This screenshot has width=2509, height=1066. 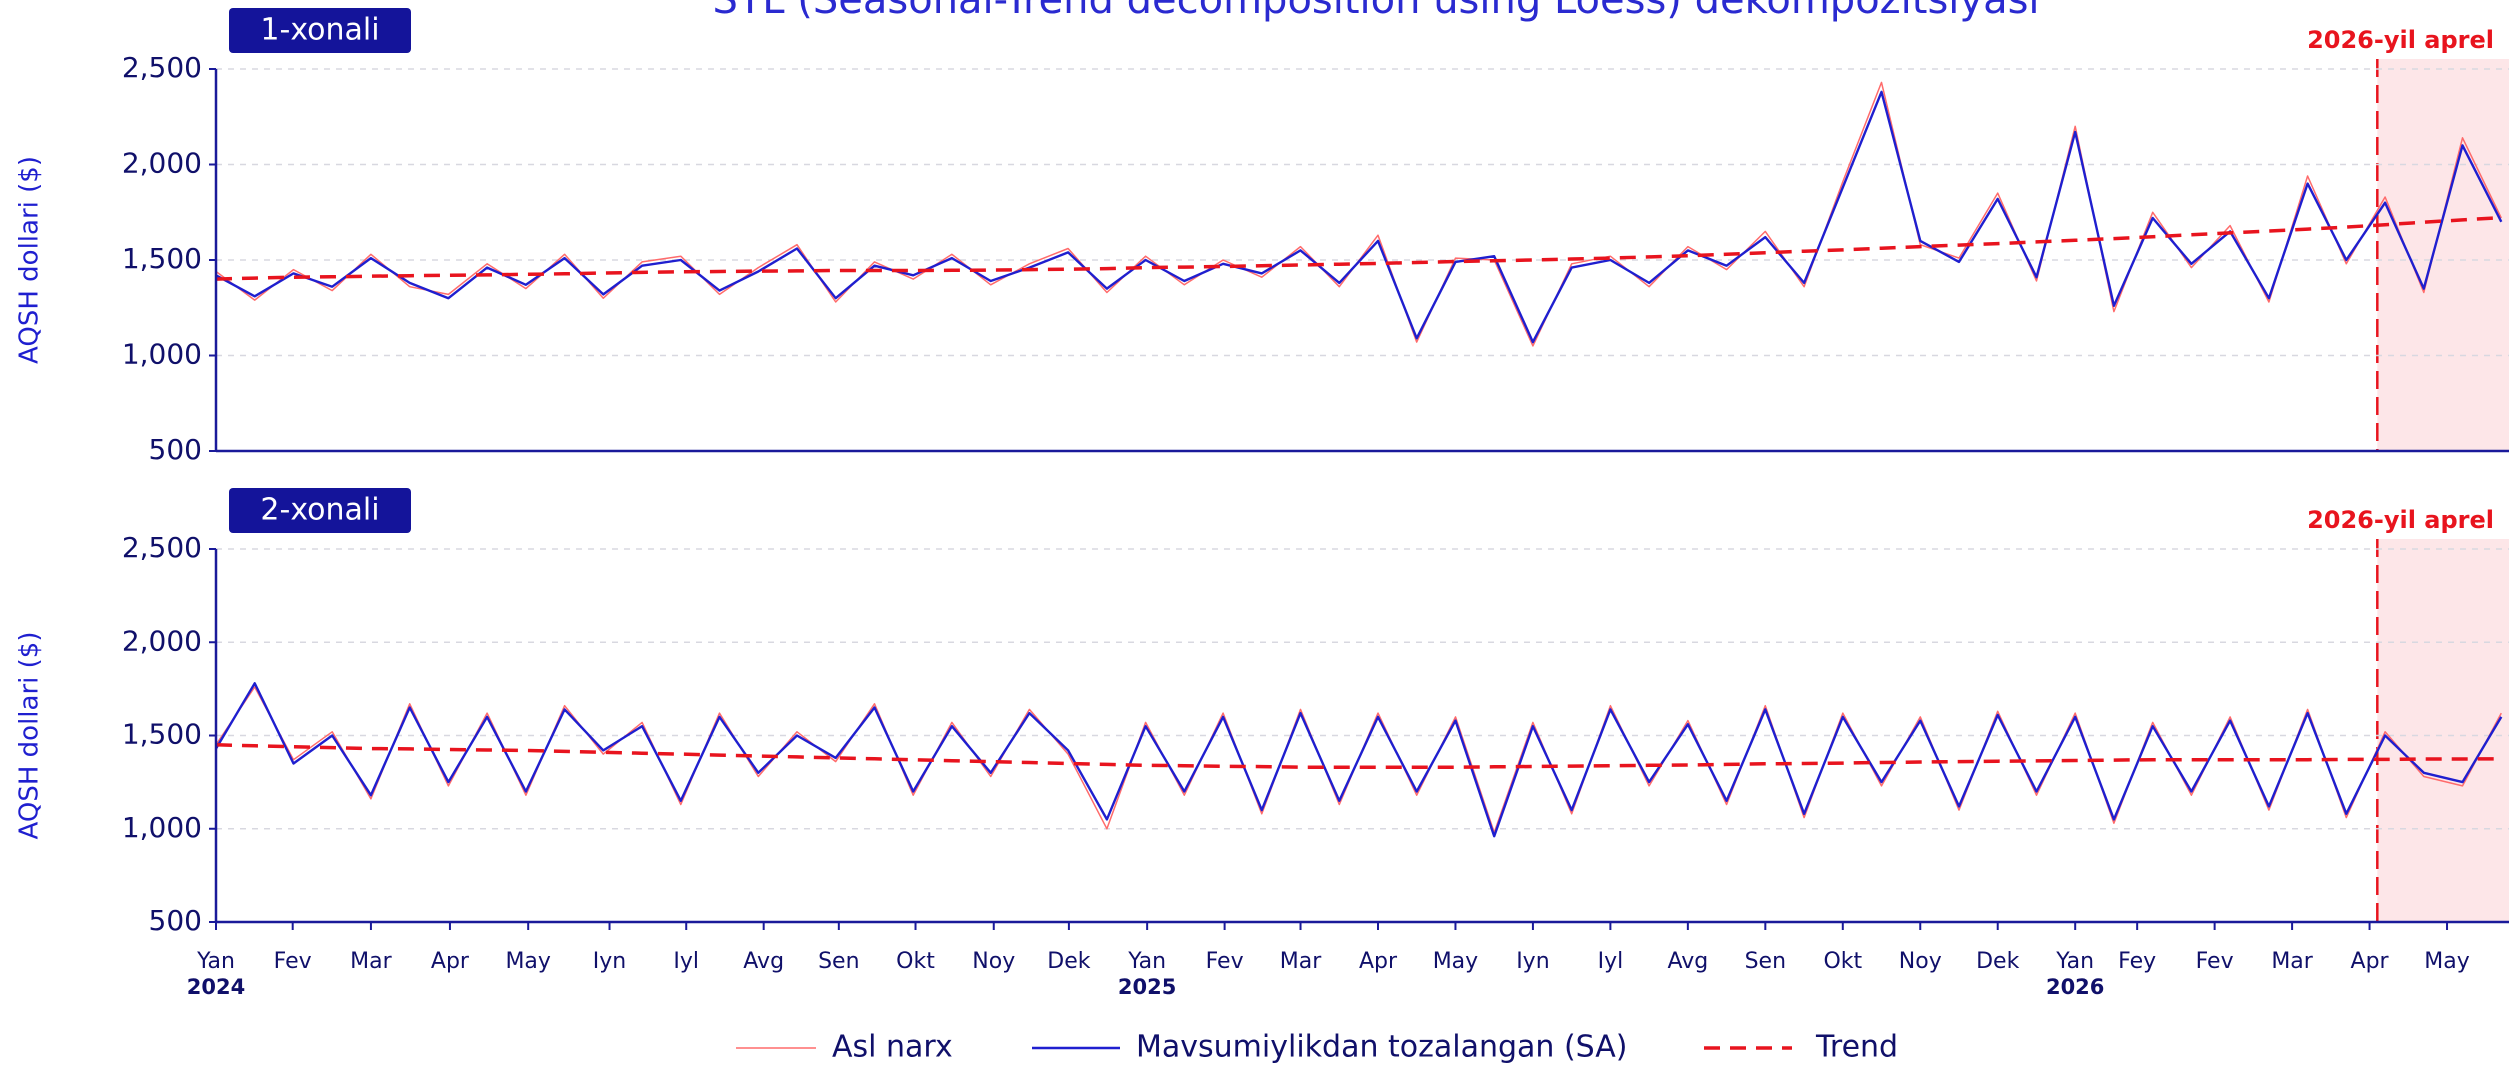 What do you see at coordinates (1381, 1047) in the screenshot?
I see `legend-label: Mavsumiylikdan tozalangan (SA)` at bounding box center [1381, 1047].